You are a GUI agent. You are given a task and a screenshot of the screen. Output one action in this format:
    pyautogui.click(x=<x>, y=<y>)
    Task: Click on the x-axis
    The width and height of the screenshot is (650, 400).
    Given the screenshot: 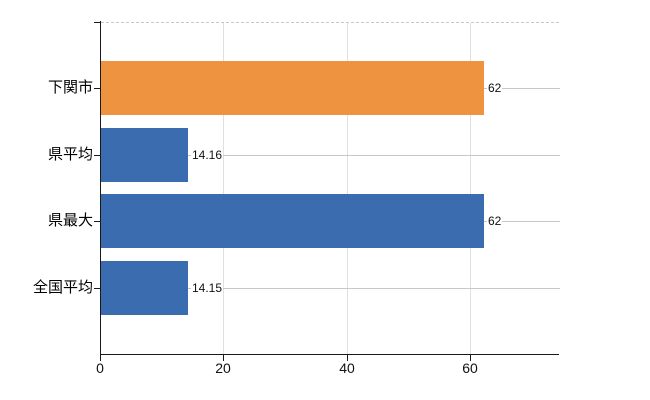 What is the action you would take?
    pyautogui.click(x=329, y=354)
    